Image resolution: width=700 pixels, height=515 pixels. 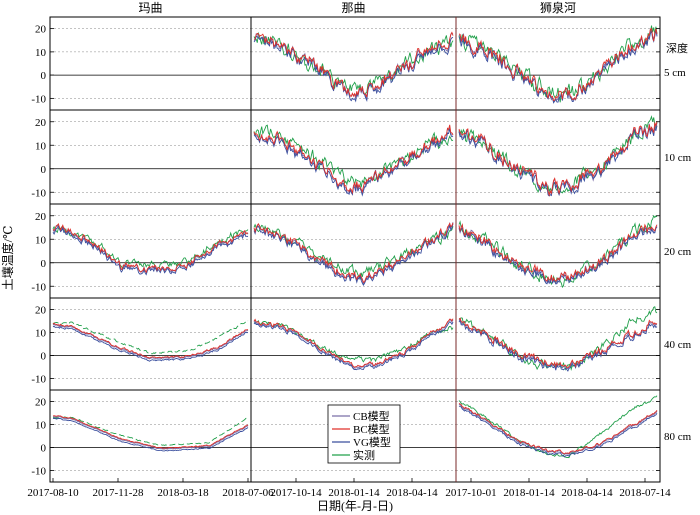 I want to click on depth-label: 20 cm, so click(x=678, y=252).